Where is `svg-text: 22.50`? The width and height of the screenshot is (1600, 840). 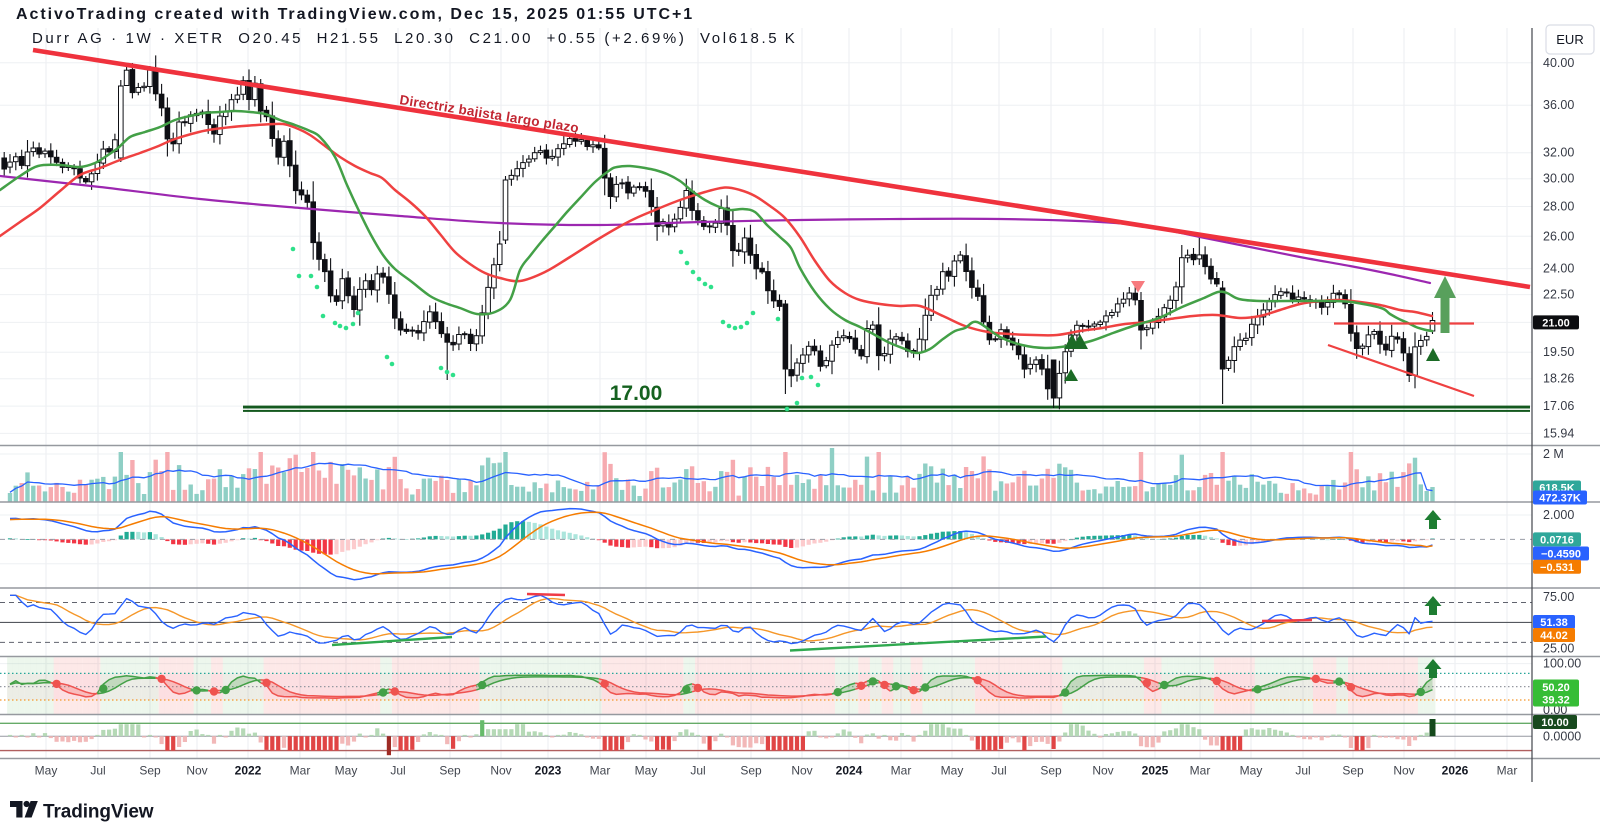
svg-text: 22.50 is located at coordinates (1558, 295).